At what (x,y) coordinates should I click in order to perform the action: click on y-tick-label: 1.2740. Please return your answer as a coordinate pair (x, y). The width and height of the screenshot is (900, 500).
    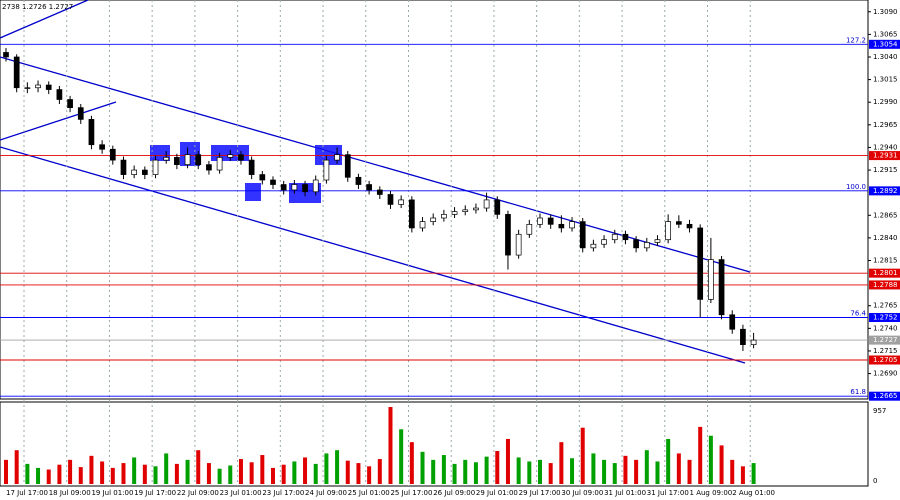
    Looking at the image, I should click on (885, 328).